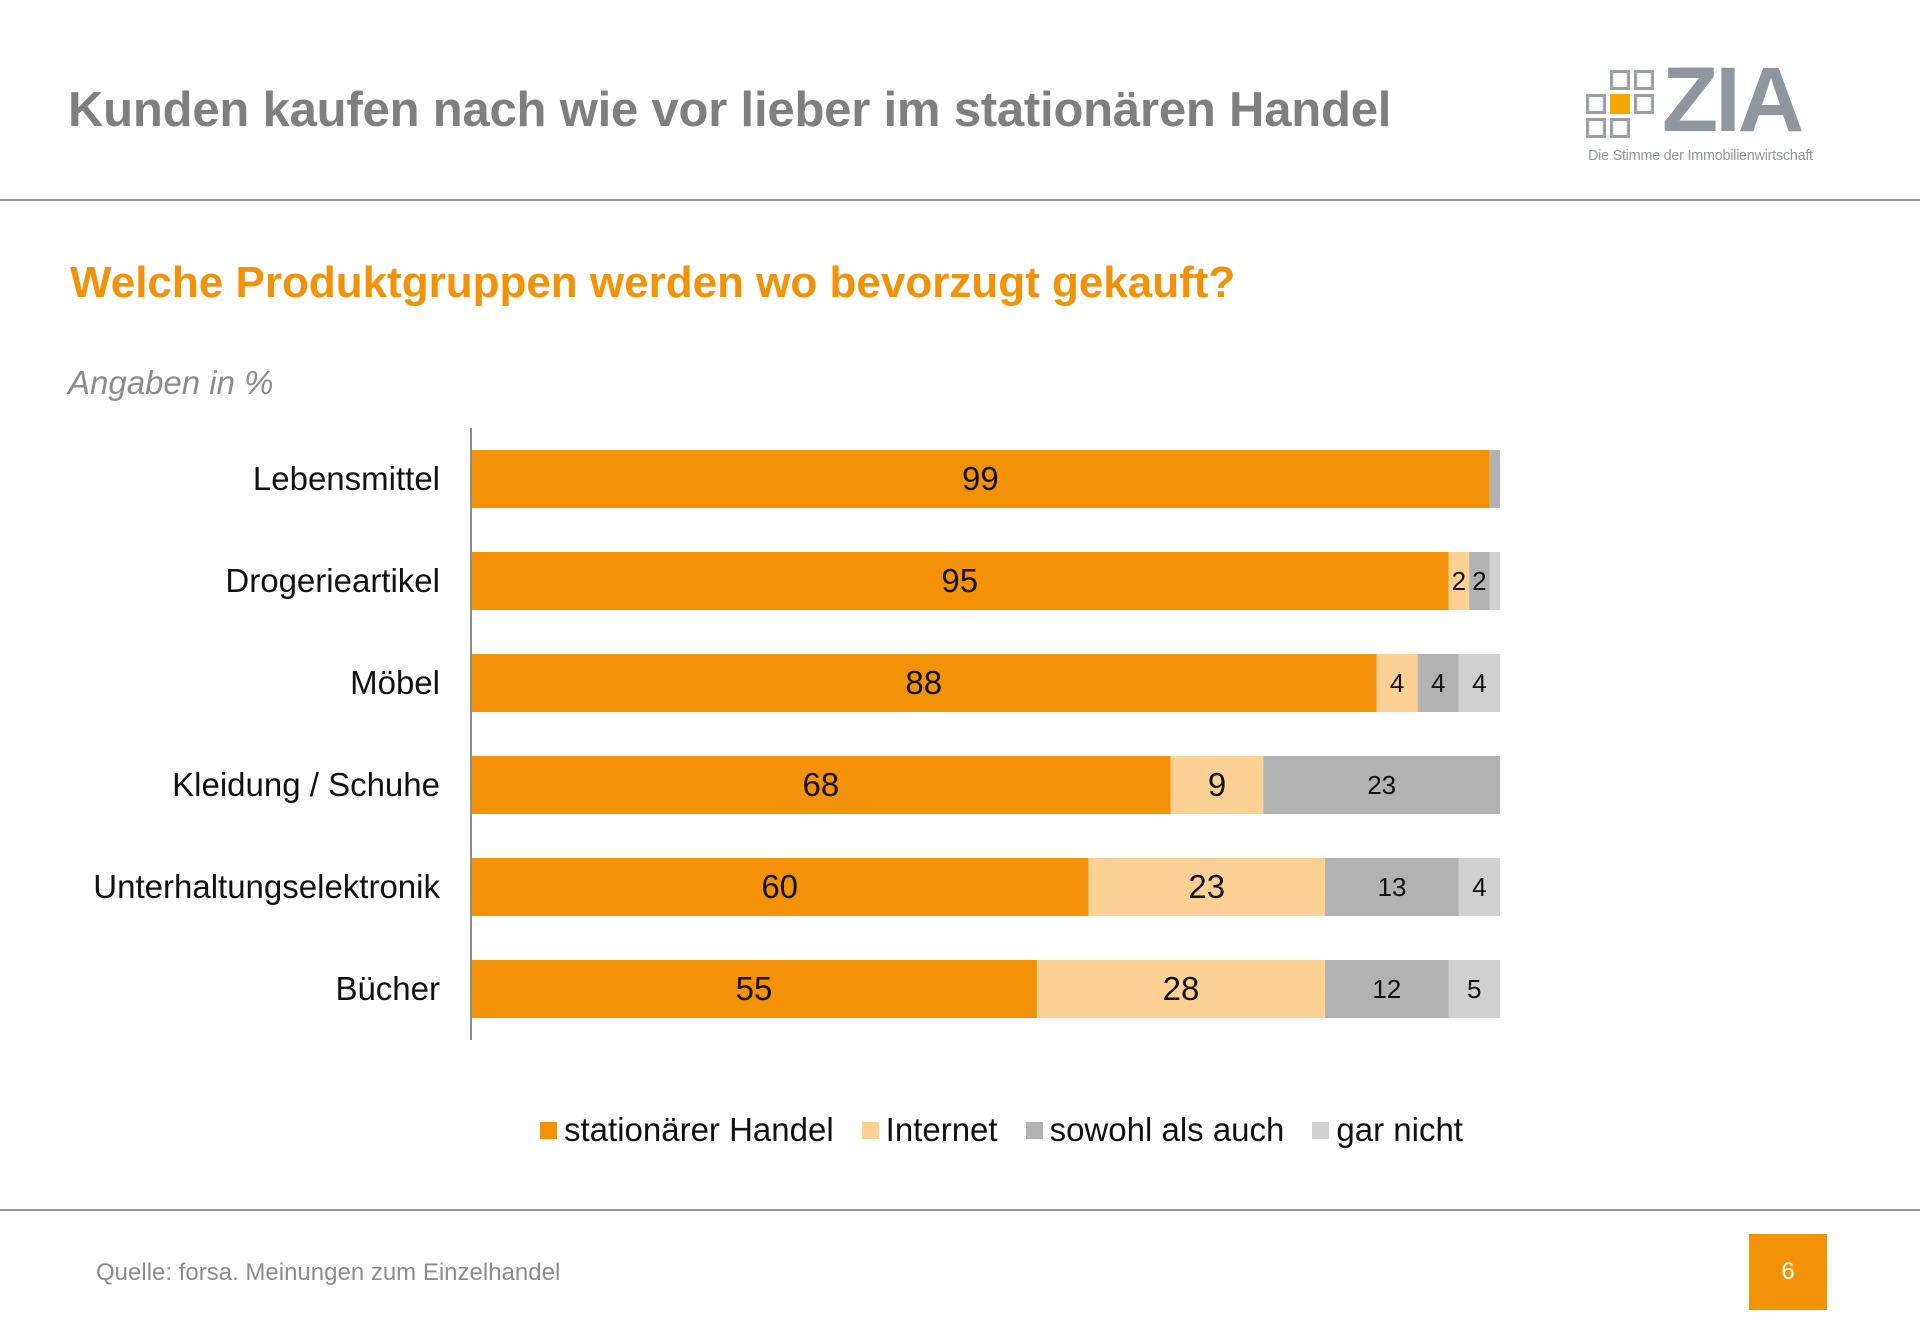 Image resolution: width=1920 pixels, height=1329 pixels. What do you see at coordinates (1788, 1272) in the screenshot?
I see `page-number-badge: 6` at bounding box center [1788, 1272].